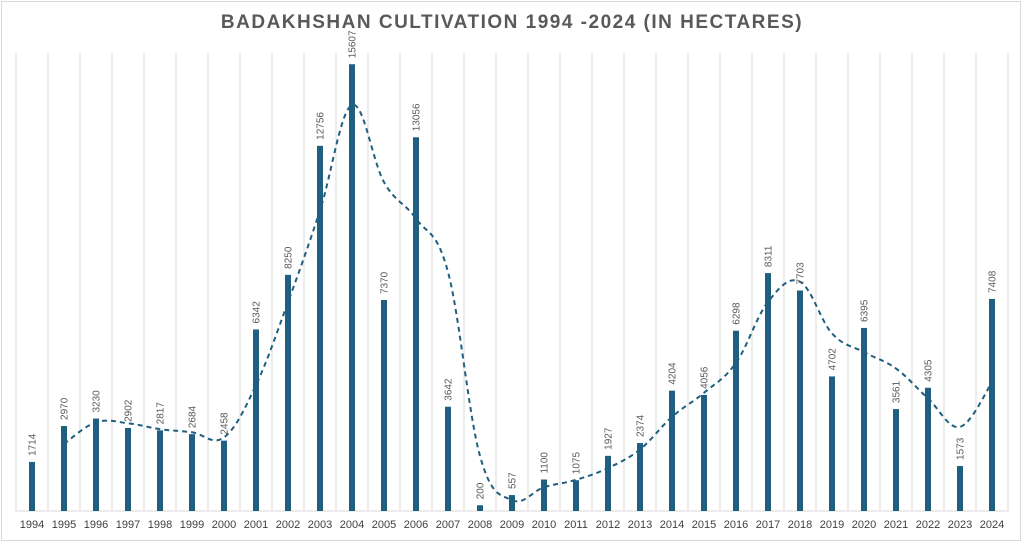 Image resolution: width=1024 pixels, height=544 pixels. I want to click on data-label: 1927, so click(609, 438).